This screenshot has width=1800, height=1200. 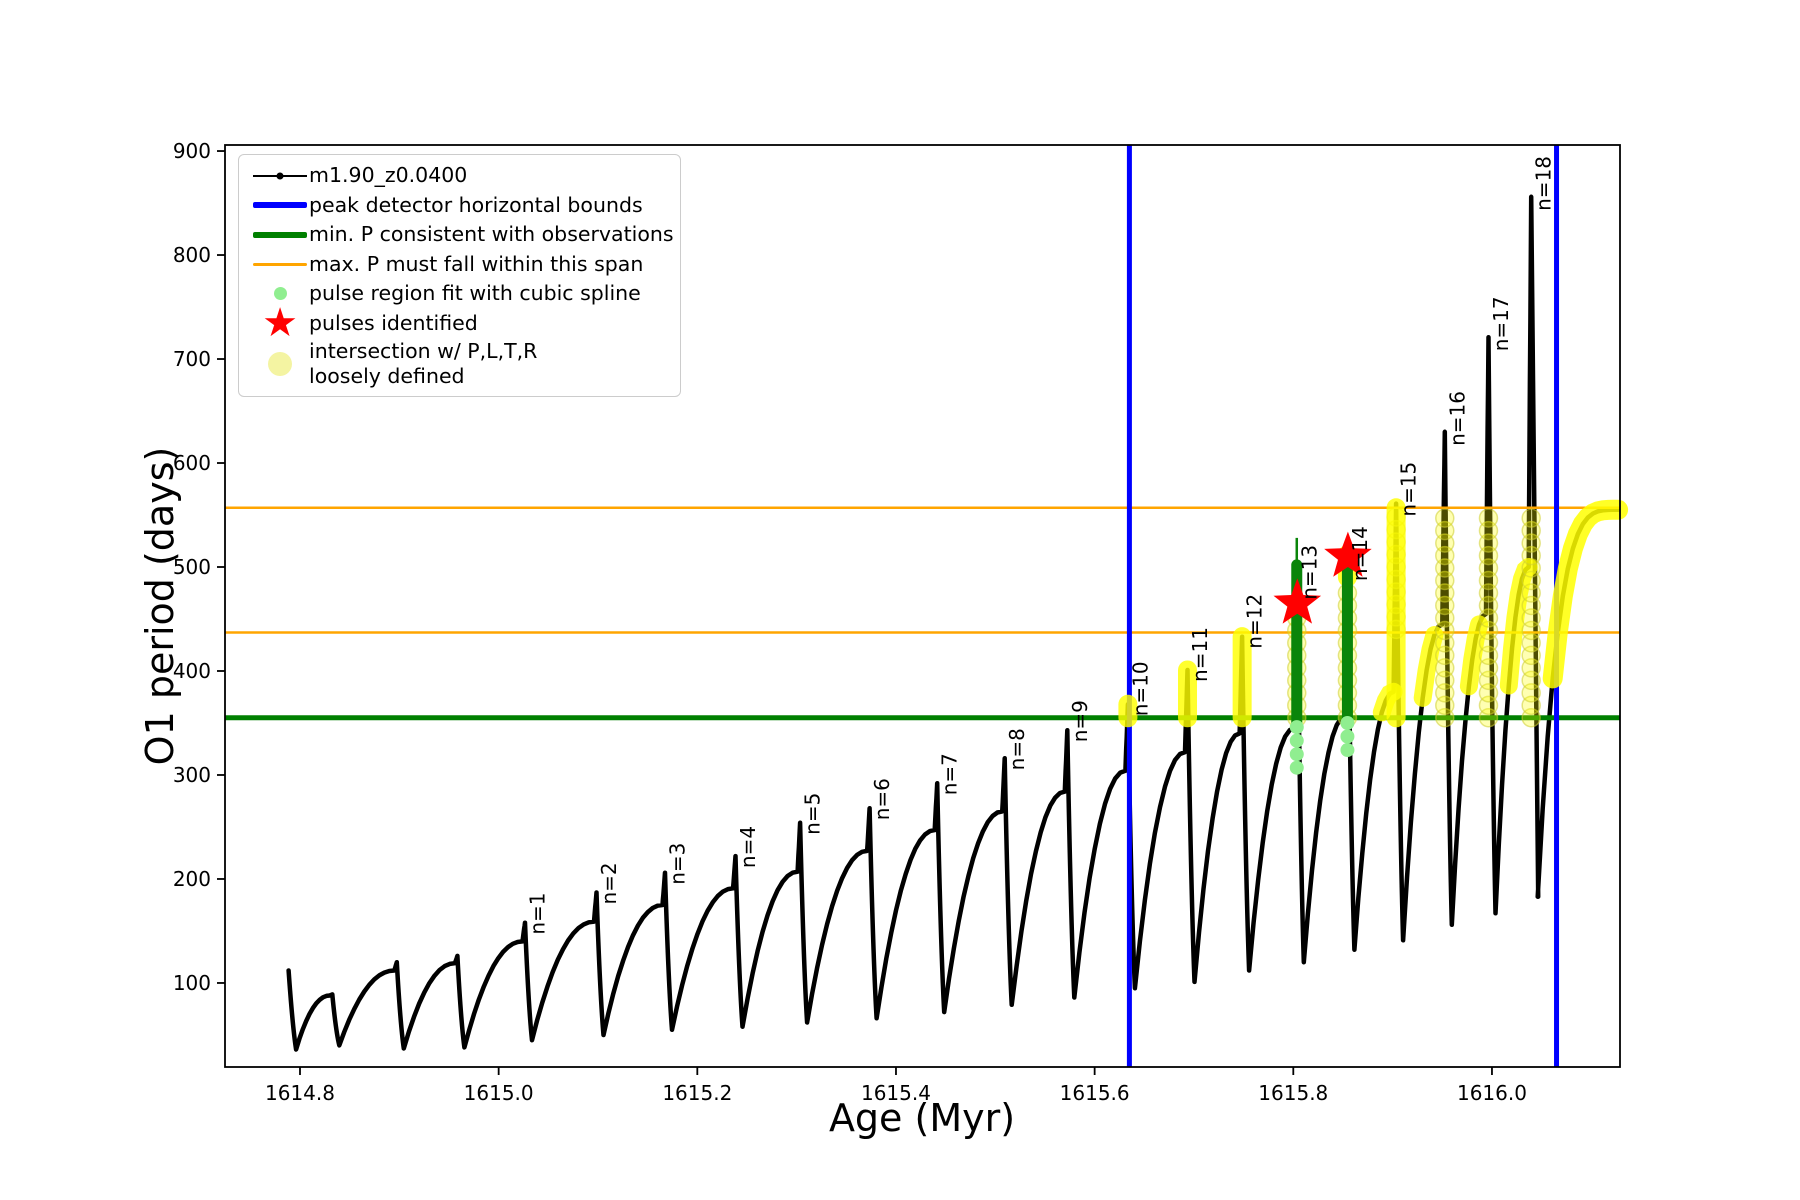 I want to click on blue-line-marker, so click(x=280, y=205).